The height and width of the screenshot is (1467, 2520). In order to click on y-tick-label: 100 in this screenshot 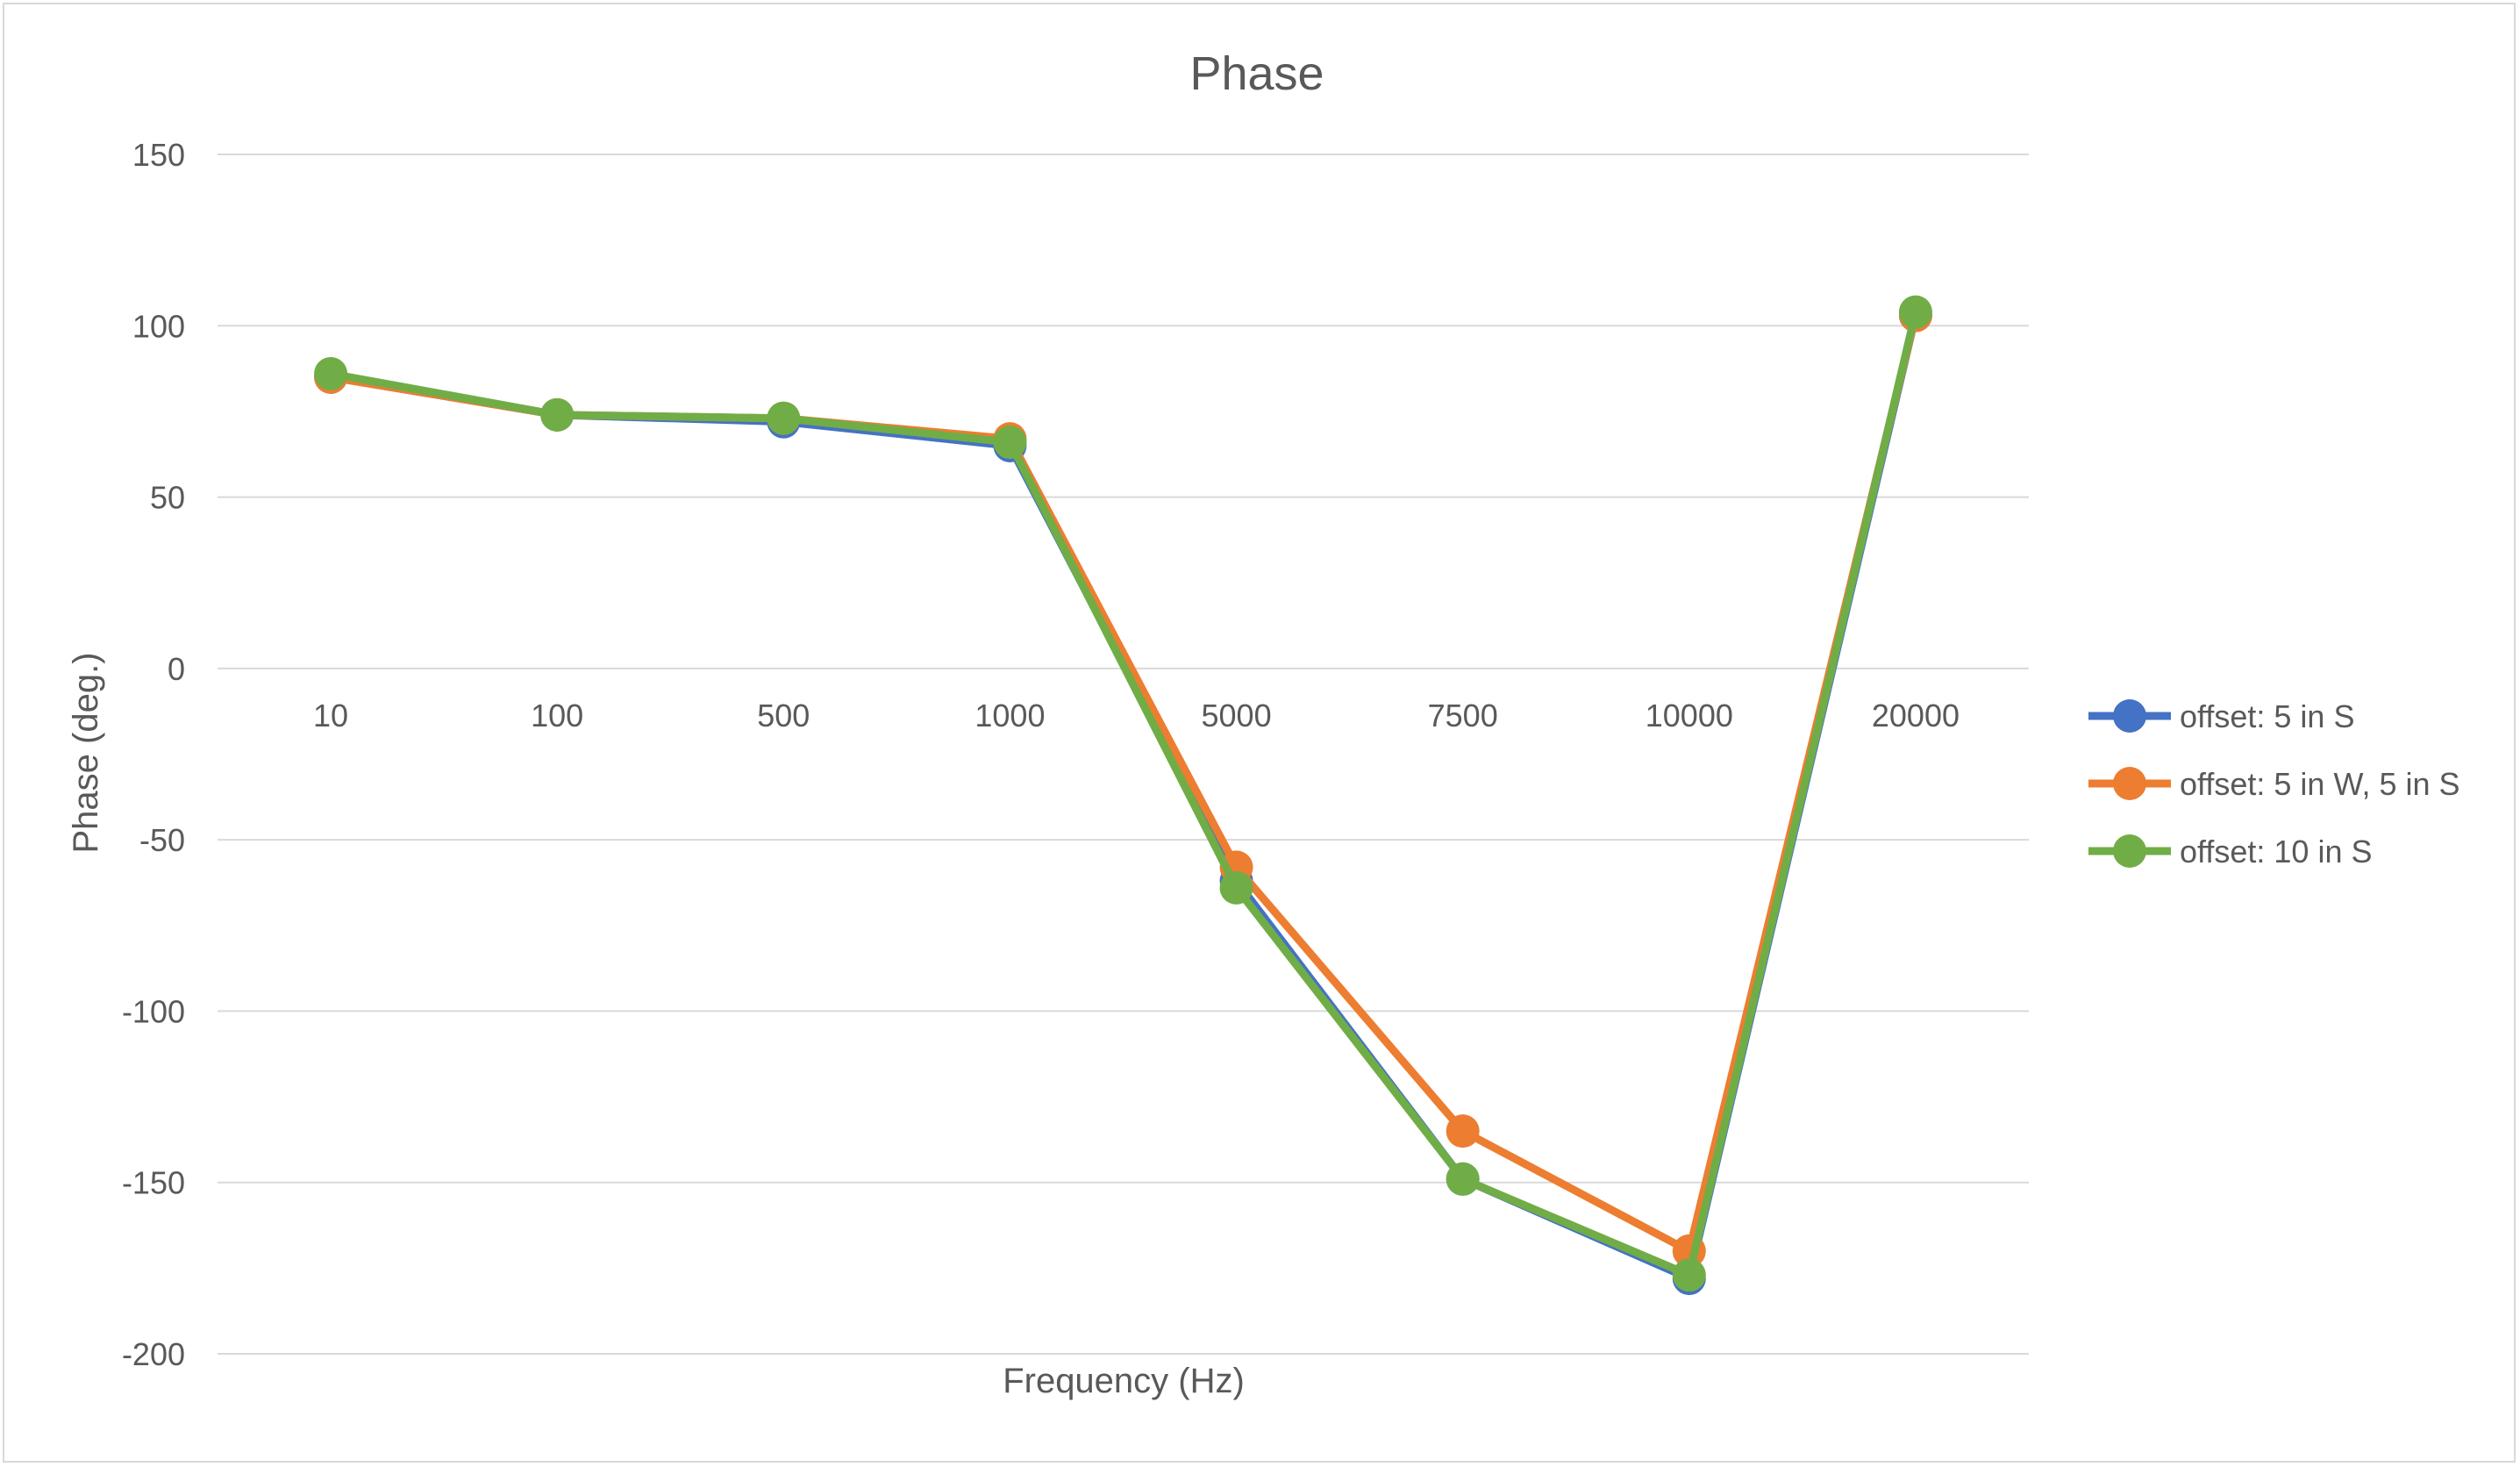, I will do `click(158, 326)`.